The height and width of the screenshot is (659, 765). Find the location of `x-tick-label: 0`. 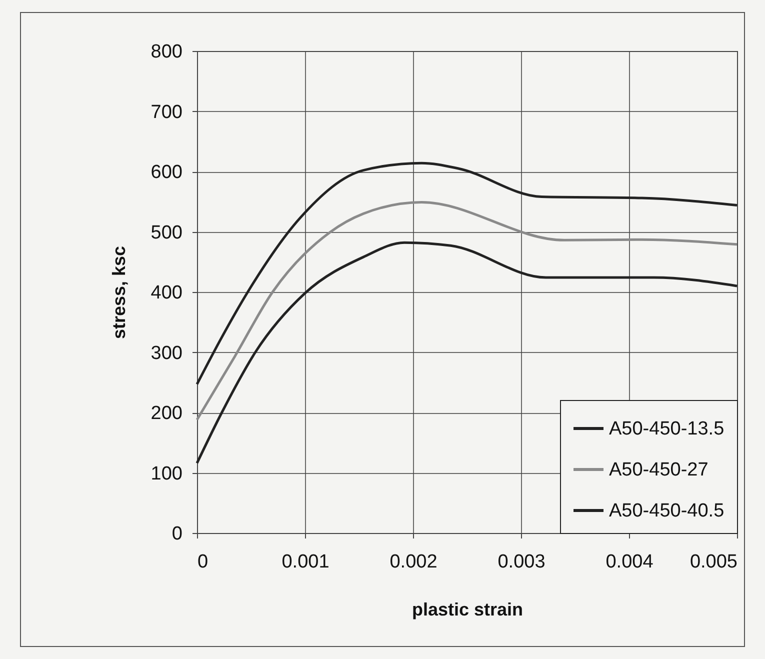

x-tick-label: 0 is located at coordinates (203, 562).